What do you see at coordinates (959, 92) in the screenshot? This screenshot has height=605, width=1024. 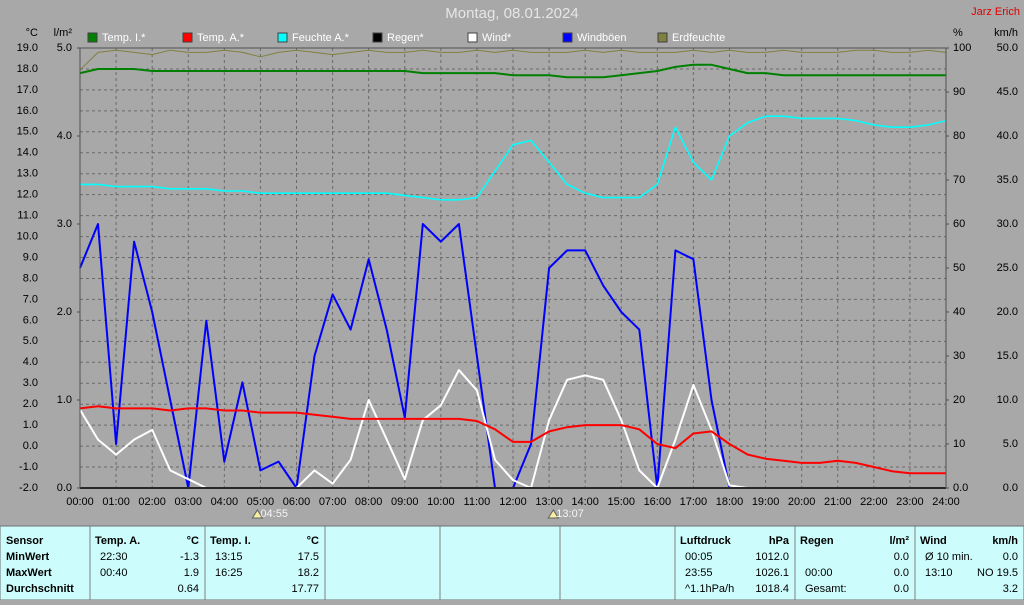 I see `y-tick-label: 90` at bounding box center [959, 92].